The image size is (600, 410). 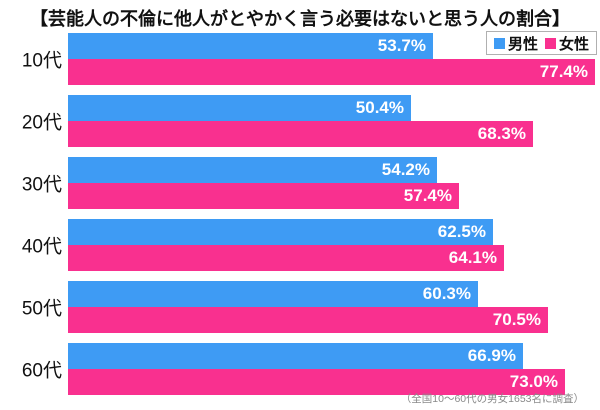 I want to click on age-label: 20代, so click(x=41, y=123).